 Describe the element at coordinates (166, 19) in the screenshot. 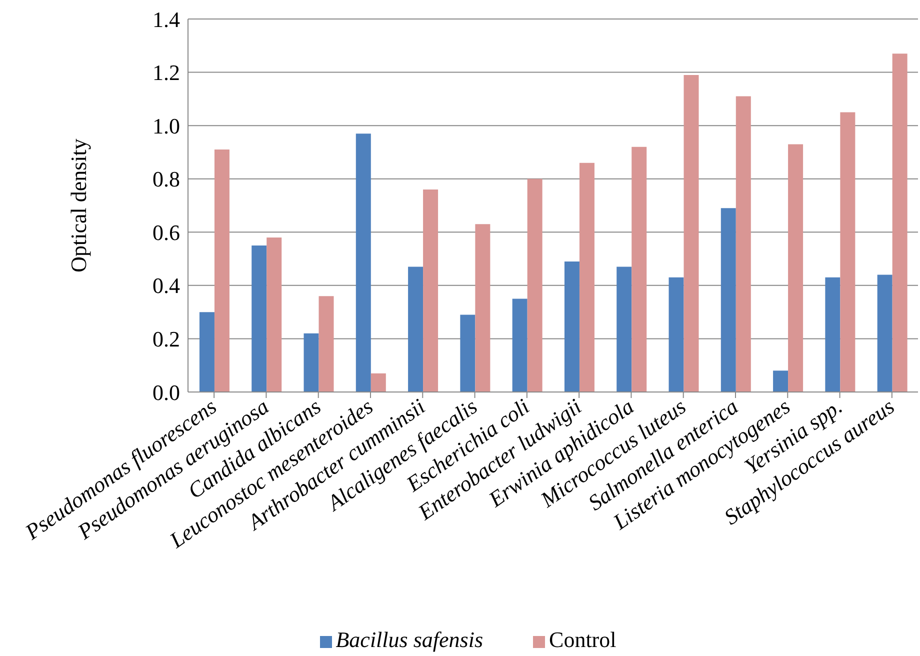

I see `y-tick-label: 1.4` at that location.